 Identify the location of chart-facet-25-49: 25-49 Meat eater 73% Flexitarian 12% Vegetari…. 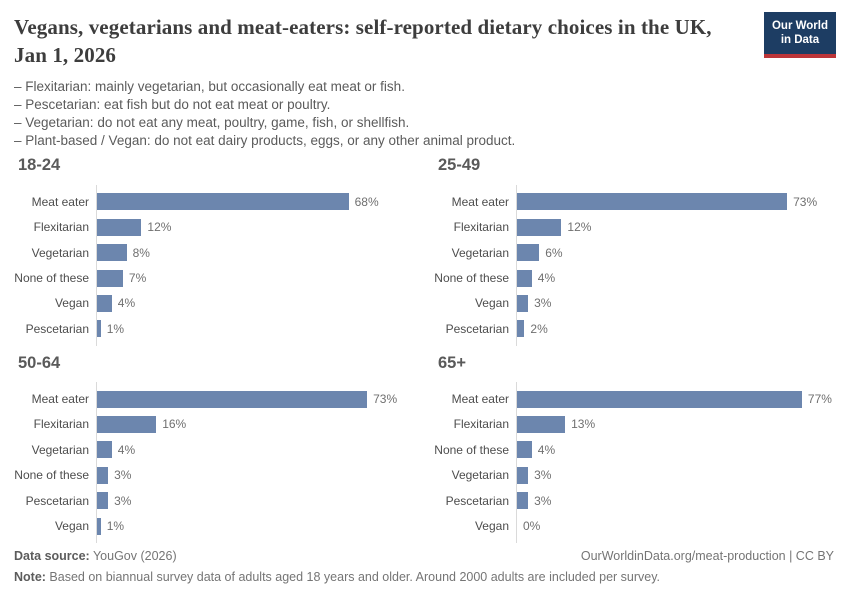
(633, 251).